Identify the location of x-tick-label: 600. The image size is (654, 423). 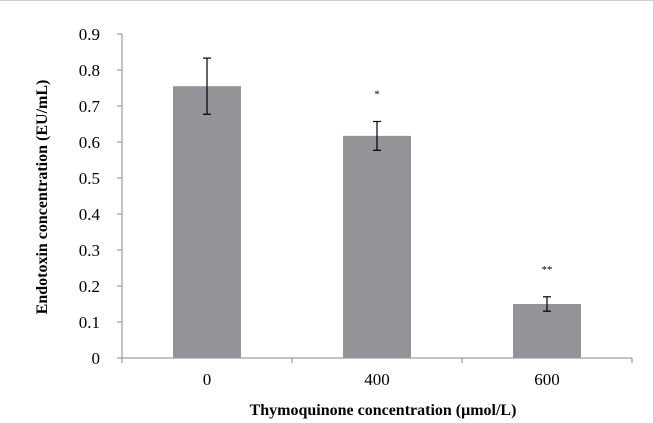
(547, 379).